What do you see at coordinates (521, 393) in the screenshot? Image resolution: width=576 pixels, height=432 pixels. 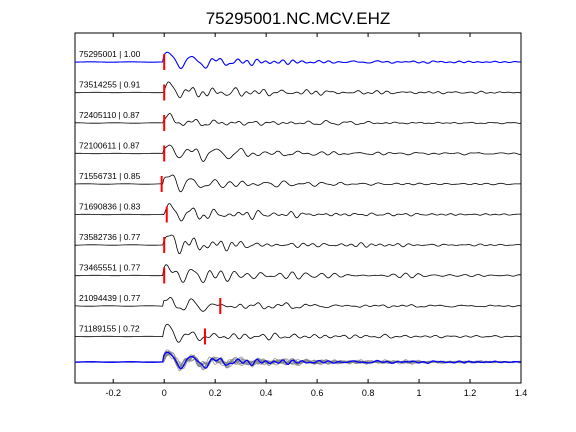 I see `x-tick-label: 1.4` at bounding box center [521, 393].